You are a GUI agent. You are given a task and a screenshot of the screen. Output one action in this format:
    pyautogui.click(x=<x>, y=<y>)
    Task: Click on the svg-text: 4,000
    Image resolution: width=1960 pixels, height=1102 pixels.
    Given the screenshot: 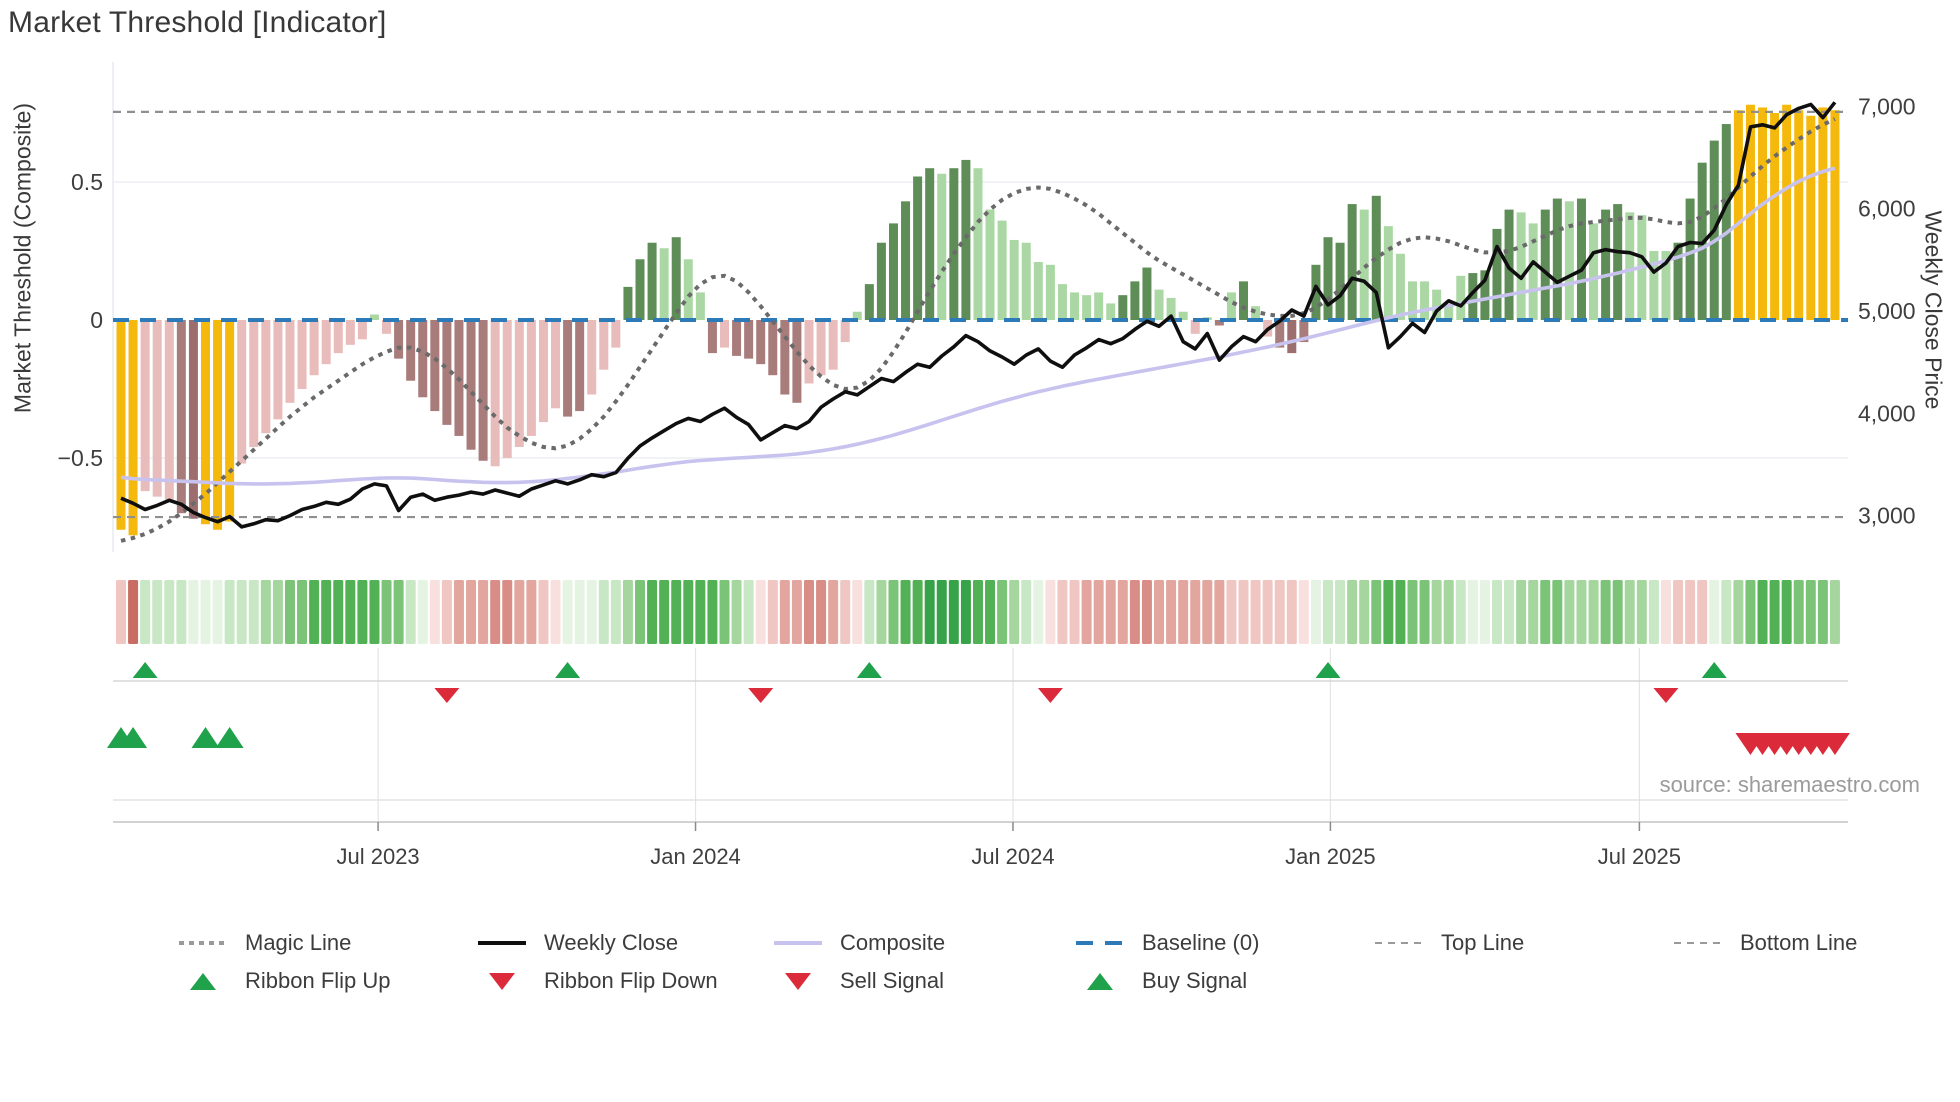 What is the action you would take?
    pyautogui.click(x=1887, y=413)
    